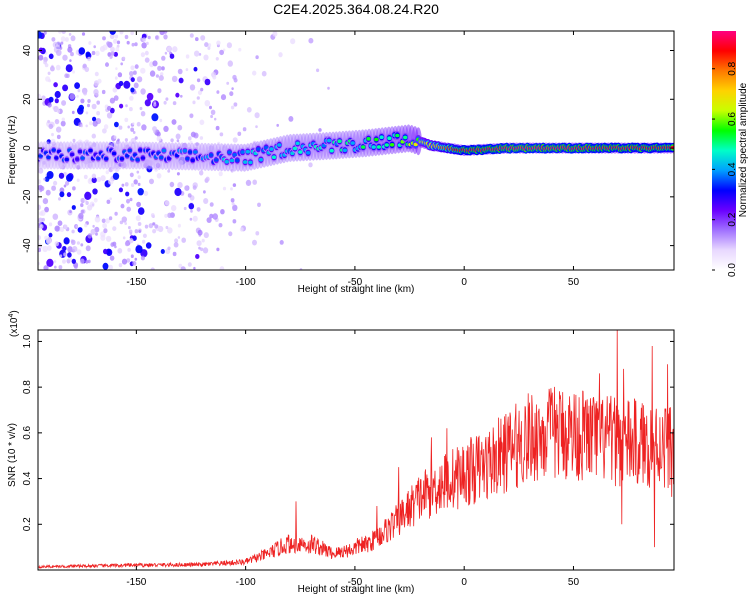 The width and height of the screenshot is (750, 600). I want to click on spectrogram-x-tick-label: 0, so click(464, 282).